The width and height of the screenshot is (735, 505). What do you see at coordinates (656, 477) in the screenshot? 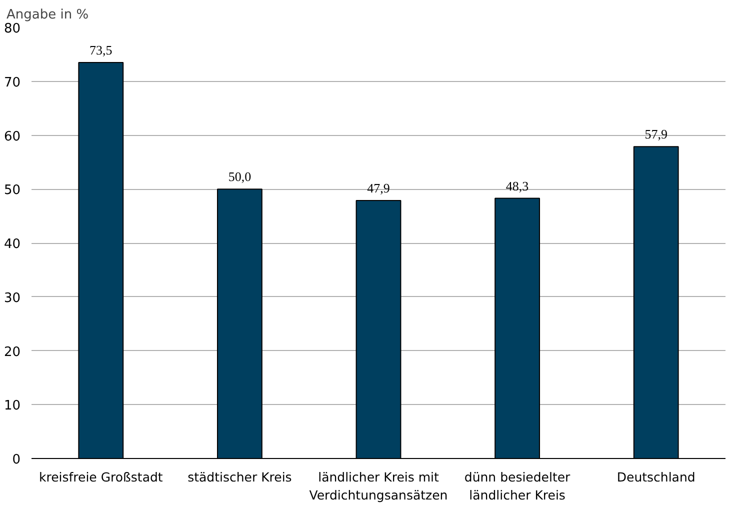
I see `x-tick-label: Deutschland` at bounding box center [656, 477].